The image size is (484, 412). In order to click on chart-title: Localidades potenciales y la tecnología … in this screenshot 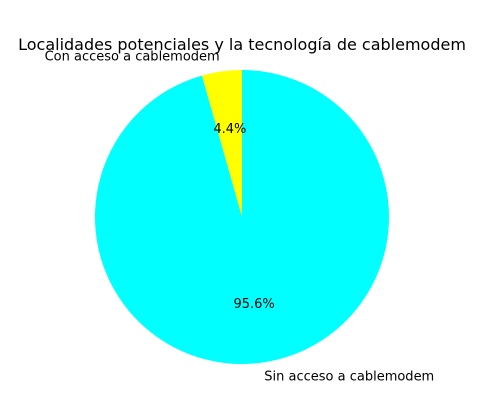, I will do `click(242, 44)`.